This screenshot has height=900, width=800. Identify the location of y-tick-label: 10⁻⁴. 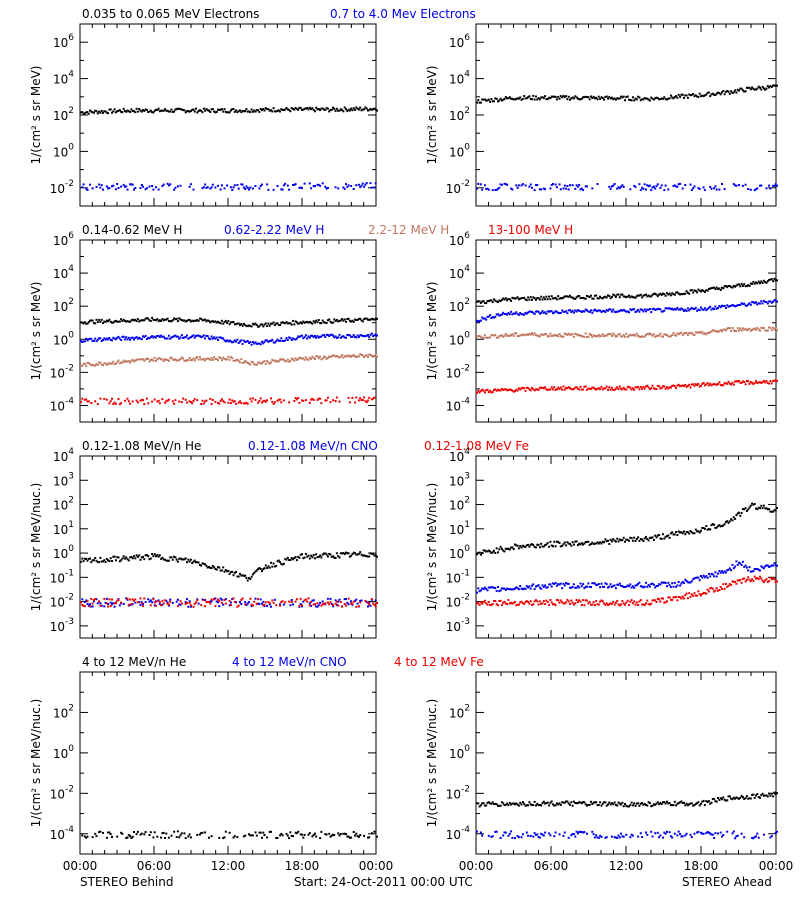
(62, 833).